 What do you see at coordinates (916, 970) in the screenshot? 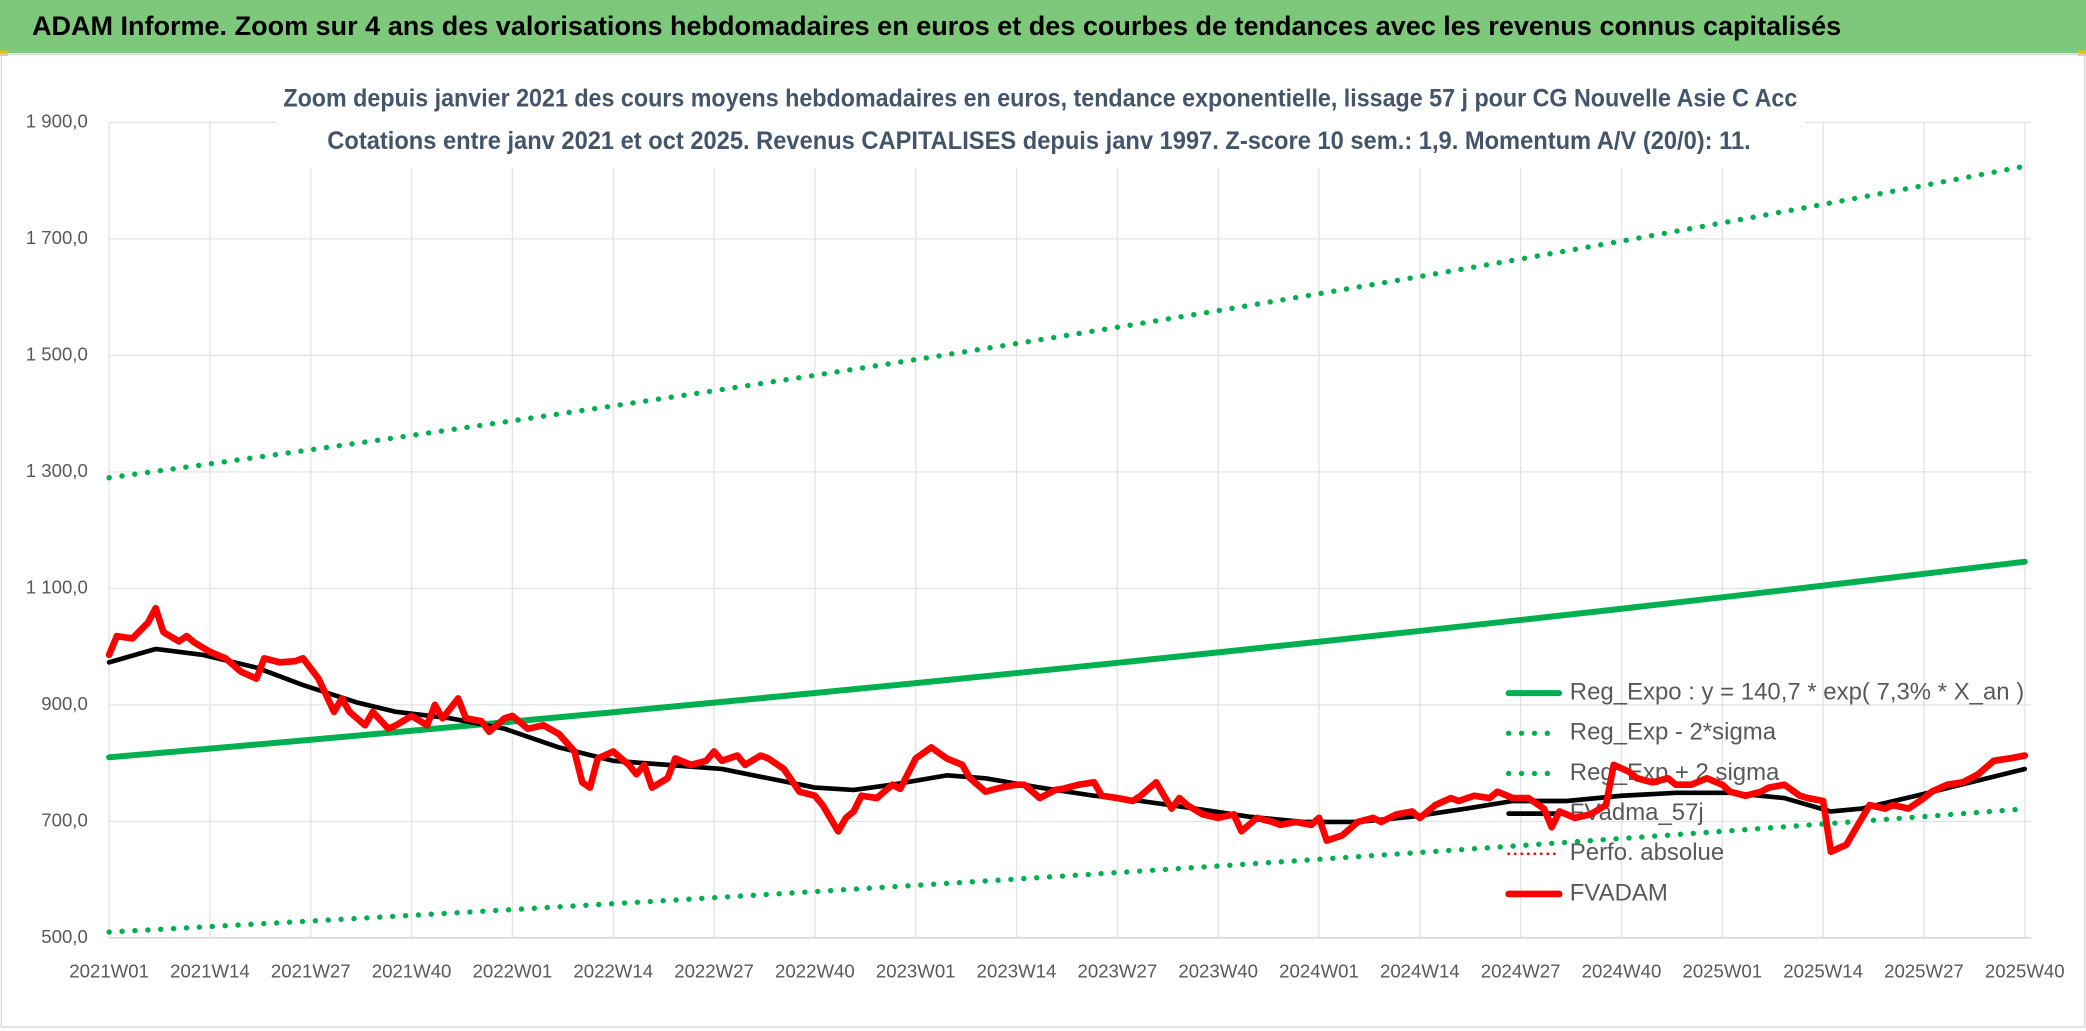
I see `x-tick-label: 2023W01` at bounding box center [916, 970].